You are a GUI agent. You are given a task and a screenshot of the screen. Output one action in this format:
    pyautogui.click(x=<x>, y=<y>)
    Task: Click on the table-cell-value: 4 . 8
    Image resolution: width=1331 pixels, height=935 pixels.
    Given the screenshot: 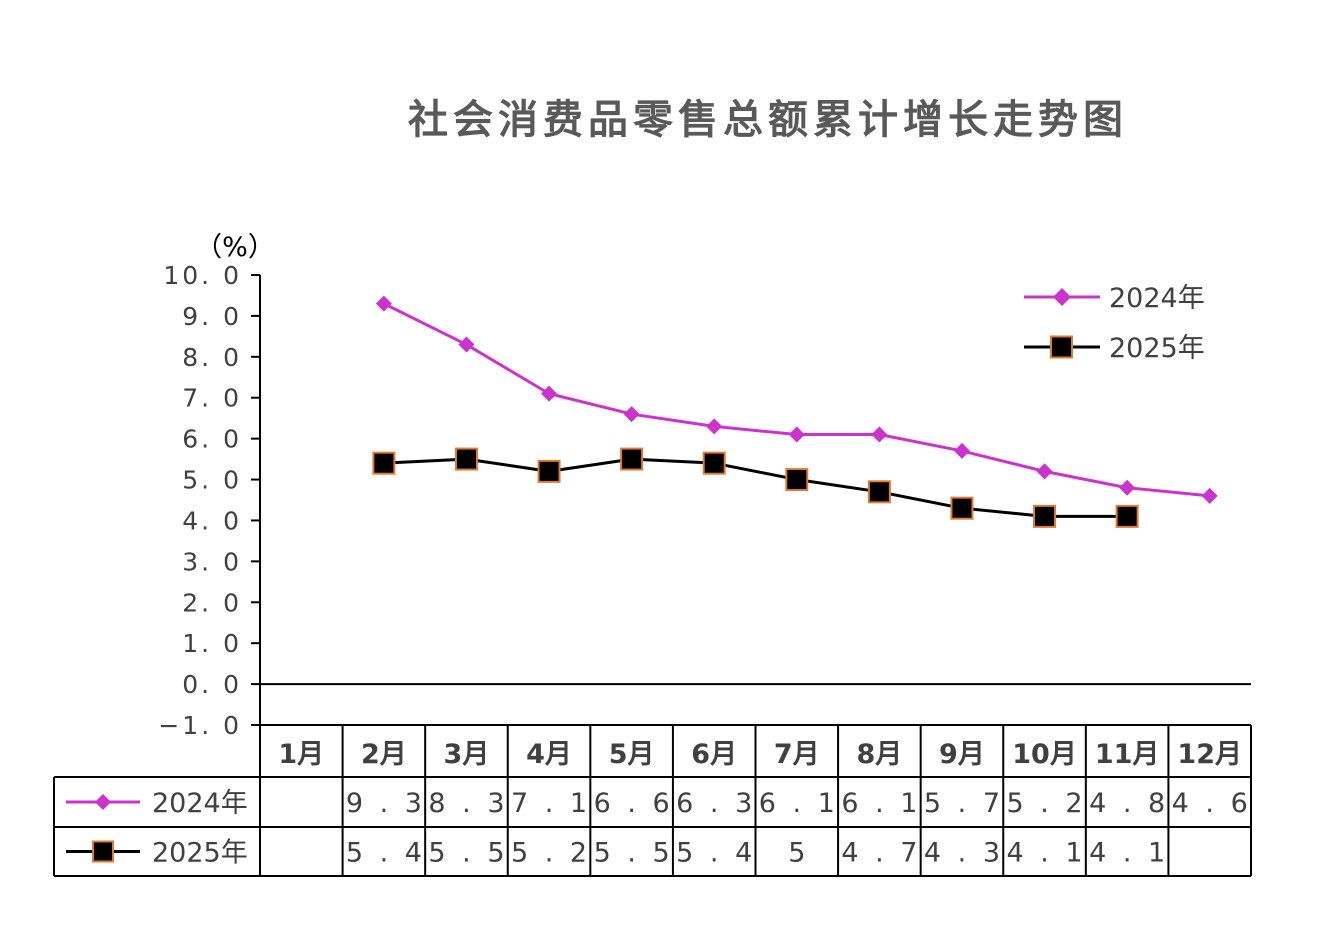 What is the action you would take?
    pyautogui.click(x=1129, y=803)
    